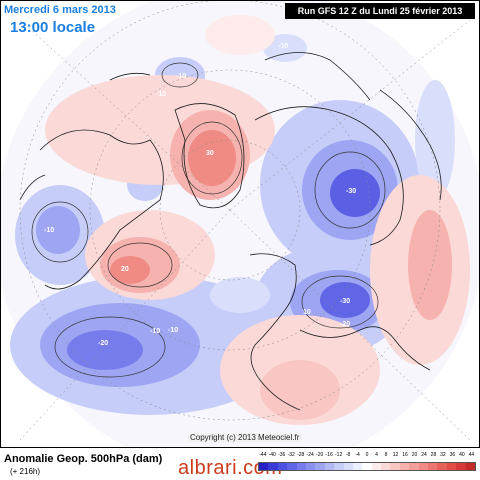 The height and width of the screenshot is (480, 480). What do you see at coordinates (210, 153) in the screenshot?
I see `label-greenland-high: 30` at bounding box center [210, 153].